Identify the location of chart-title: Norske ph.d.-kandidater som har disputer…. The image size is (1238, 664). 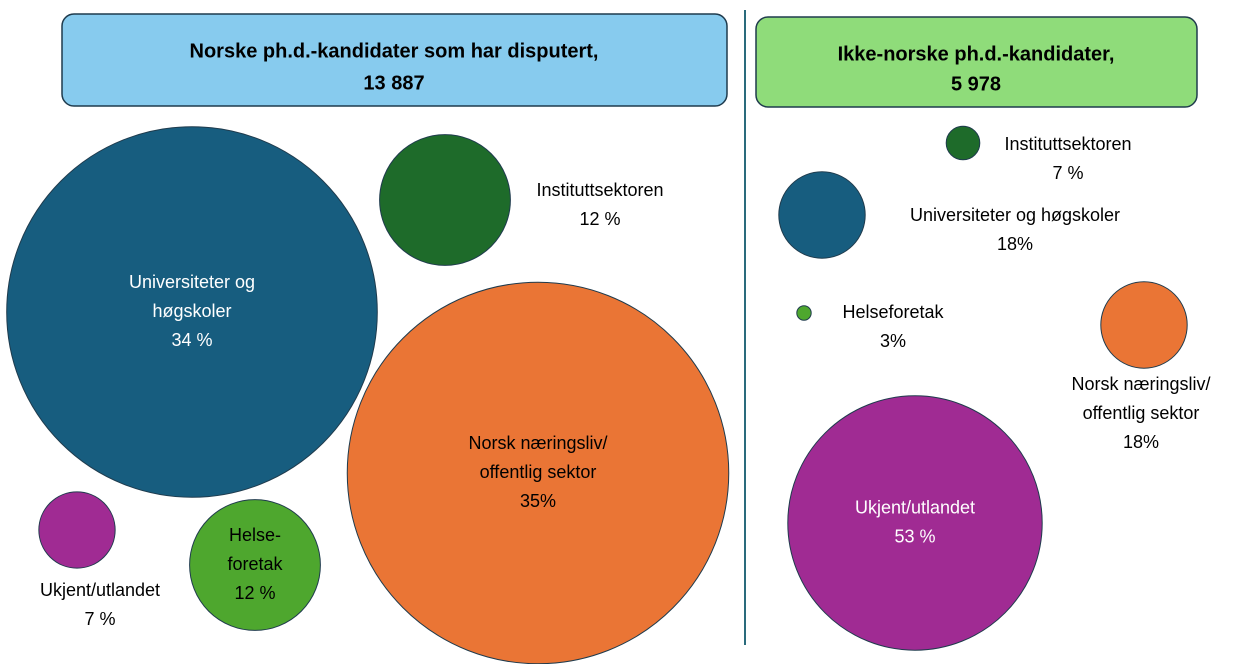
(394, 51).